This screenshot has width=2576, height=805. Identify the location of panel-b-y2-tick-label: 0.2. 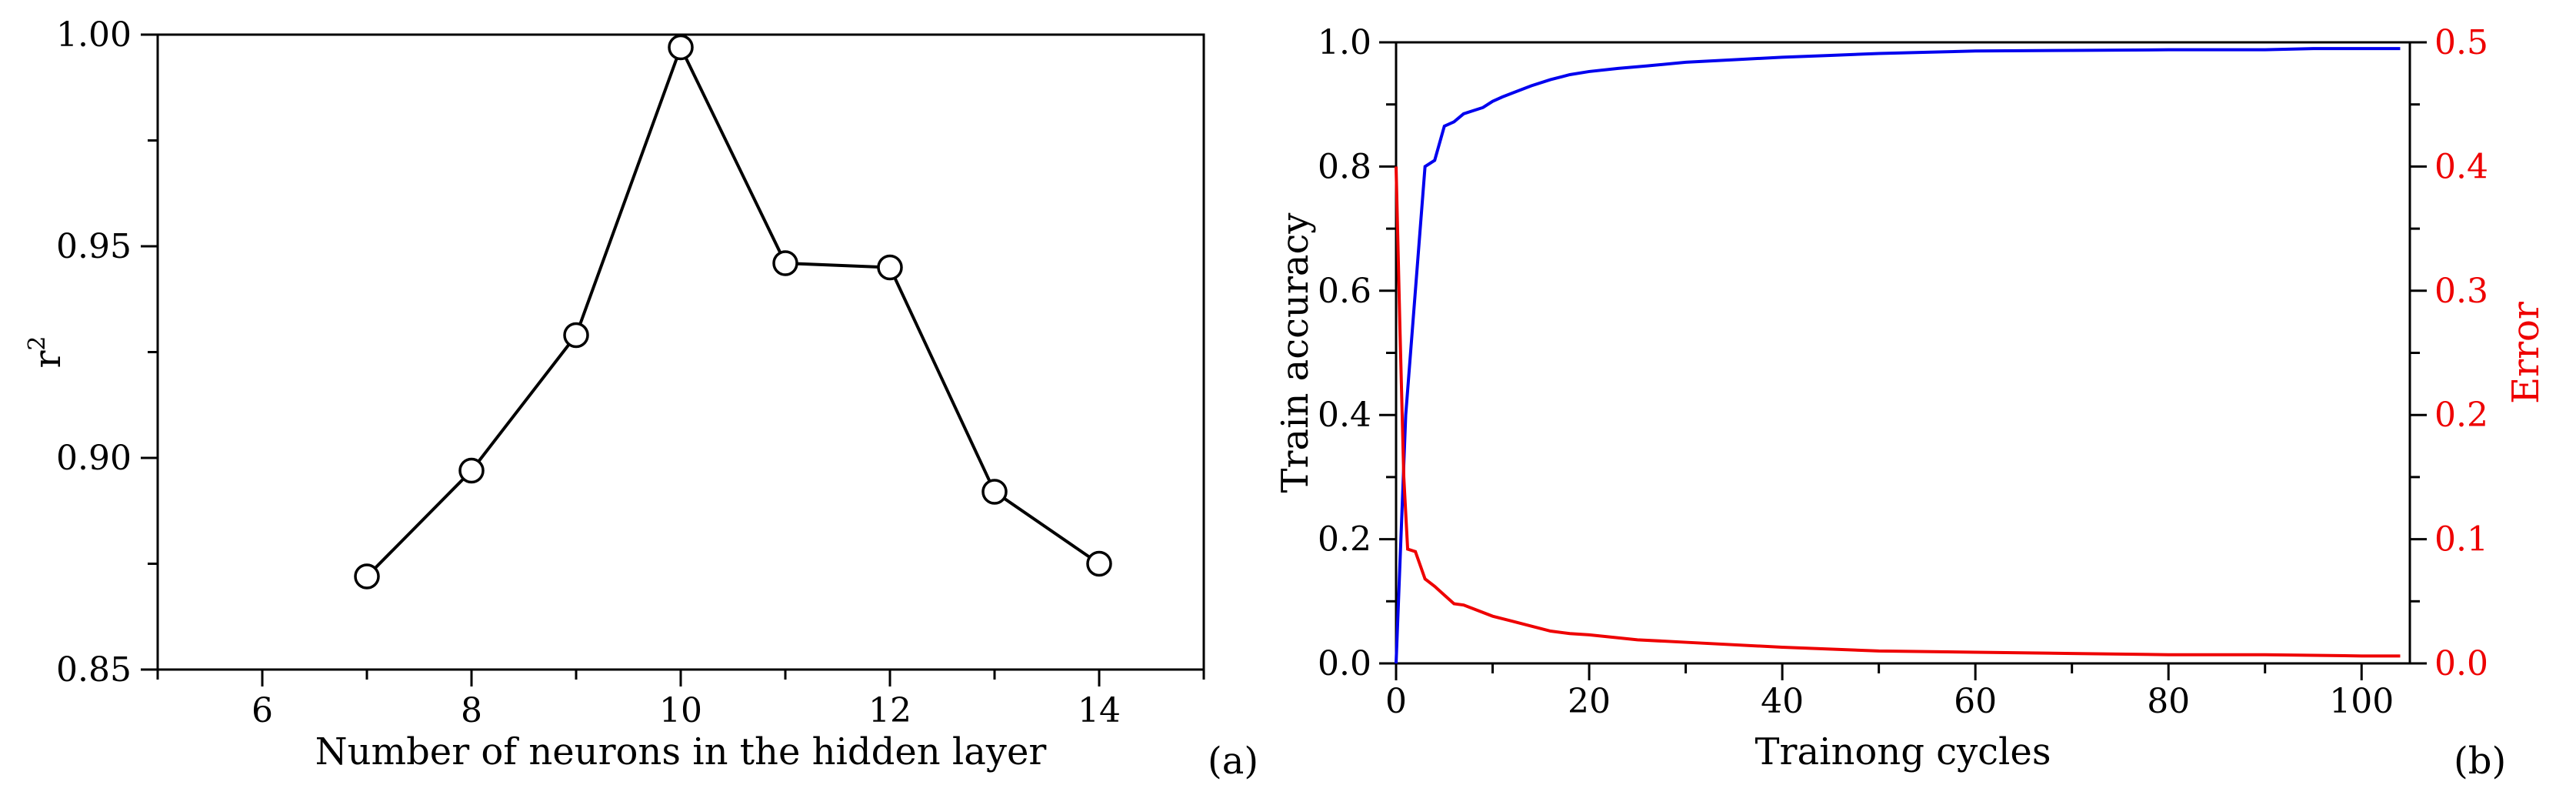
(2461, 415).